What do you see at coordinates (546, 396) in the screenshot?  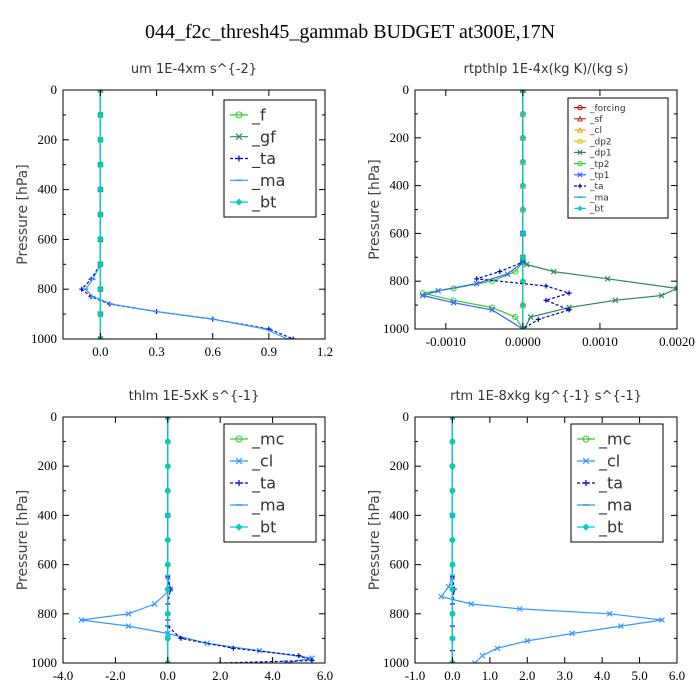 I see `panel-title: rtm 1E-8xkg kg^{-1} s^{-1}` at bounding box center [546, 396].